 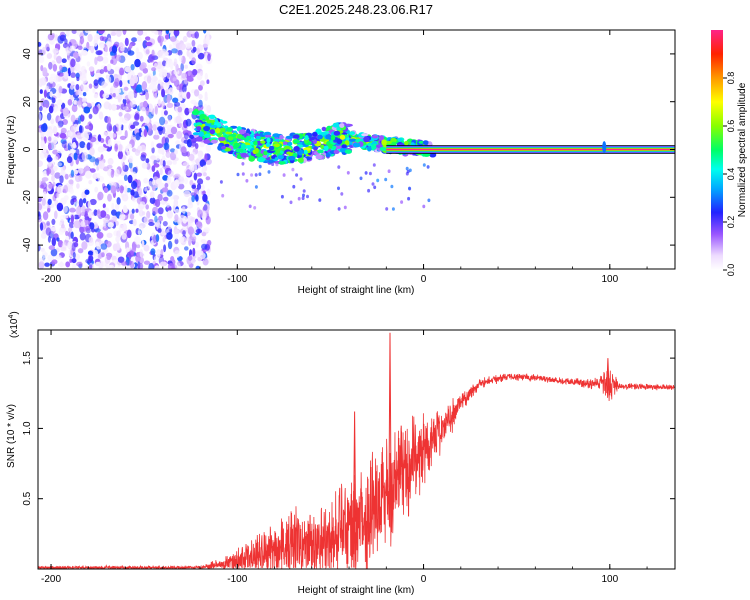 What do you see at coordinates (390, 410) in the screenshot?
I see `snr-spike` at bounding box center [390, 410].